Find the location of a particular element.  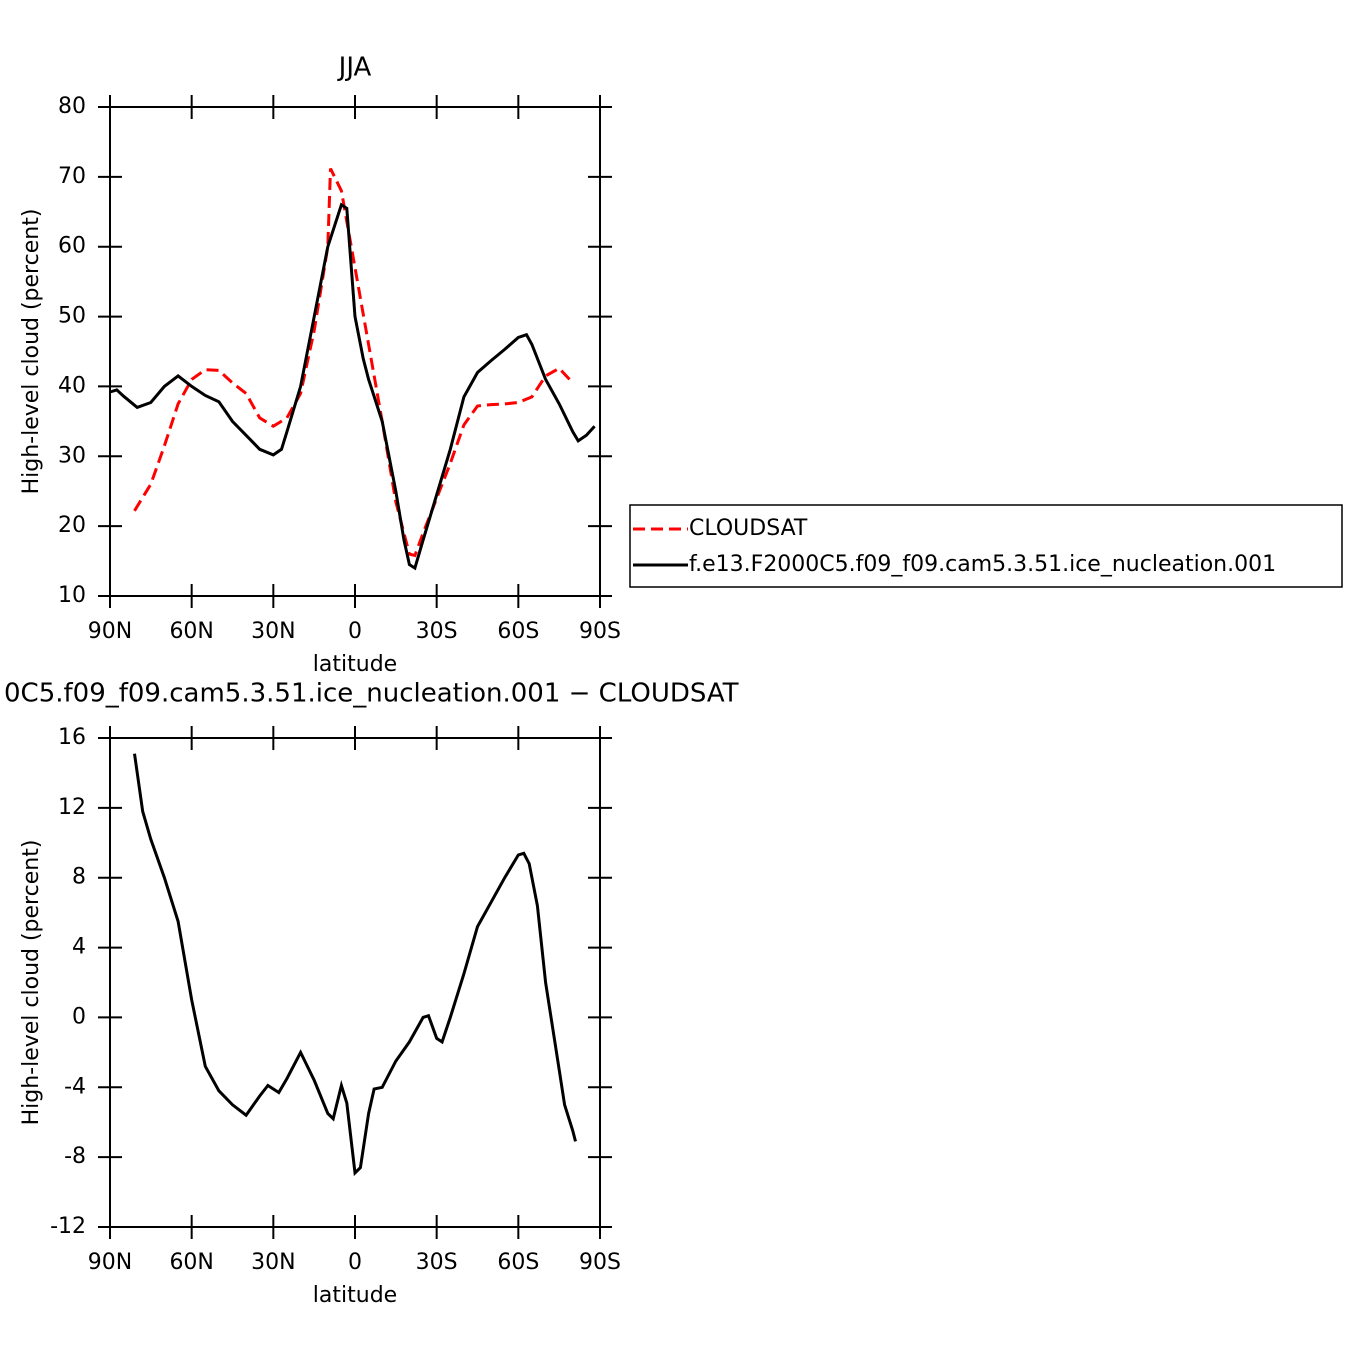

y-tick-label: 8 is located at coordinates (79, 877).